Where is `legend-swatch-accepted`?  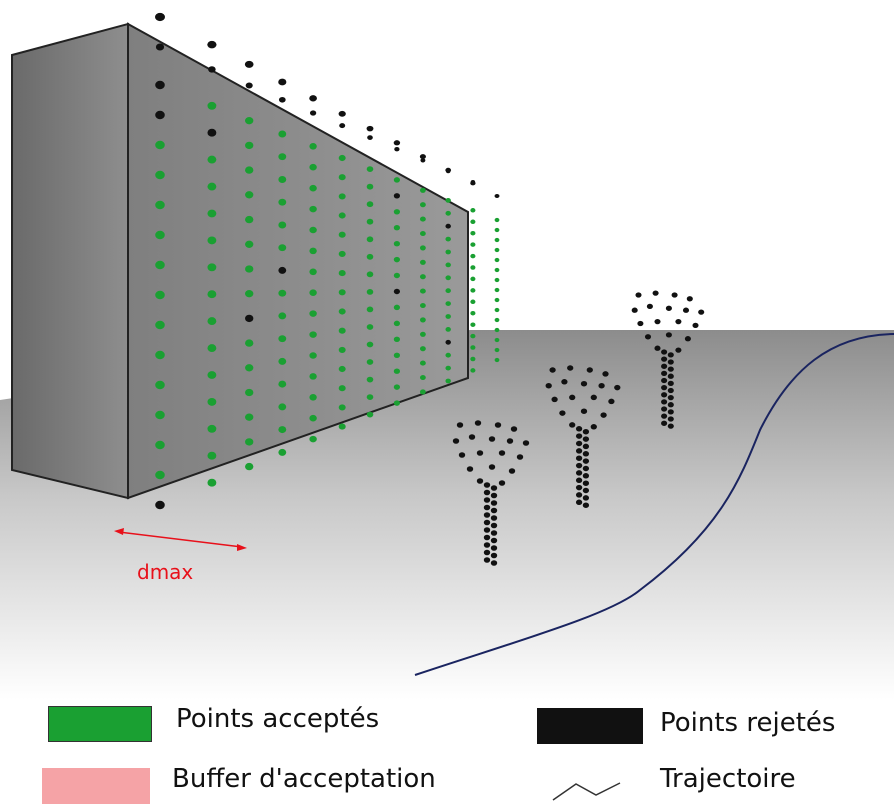
legend-swatch-accepted is located at coordinates (100, 724).